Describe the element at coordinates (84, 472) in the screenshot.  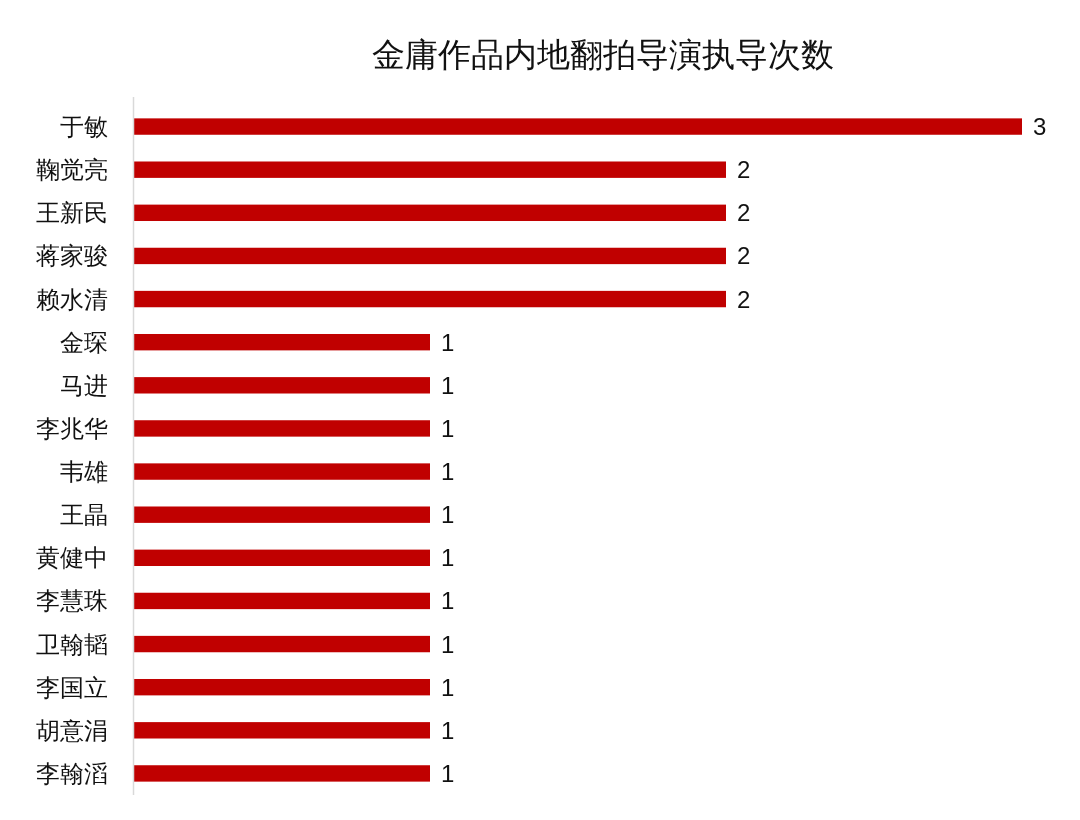
I see `y-tick-label: 韦雄` at that location.